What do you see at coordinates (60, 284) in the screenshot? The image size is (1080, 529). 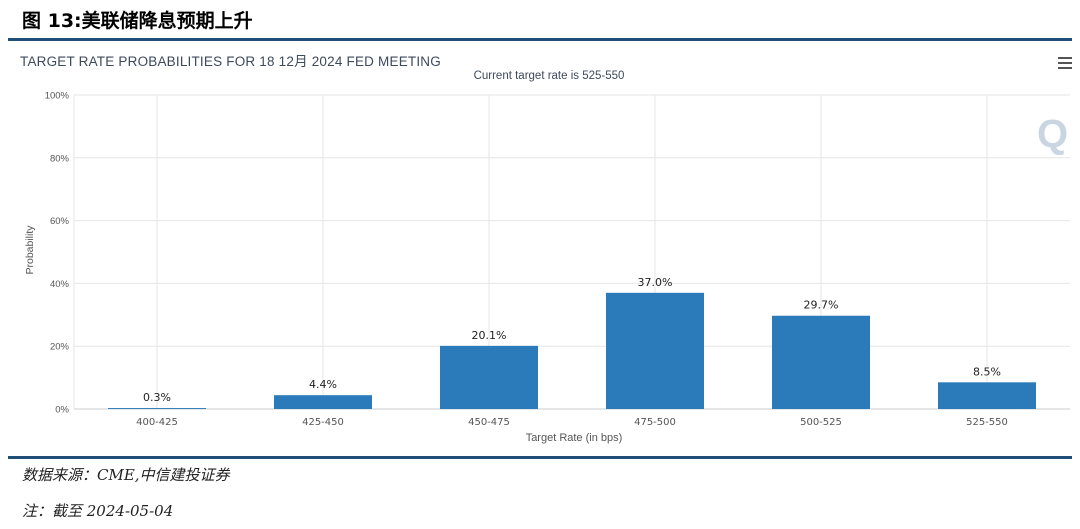 I see `y-tick-label: 40%` at bounding box center [60, 284].